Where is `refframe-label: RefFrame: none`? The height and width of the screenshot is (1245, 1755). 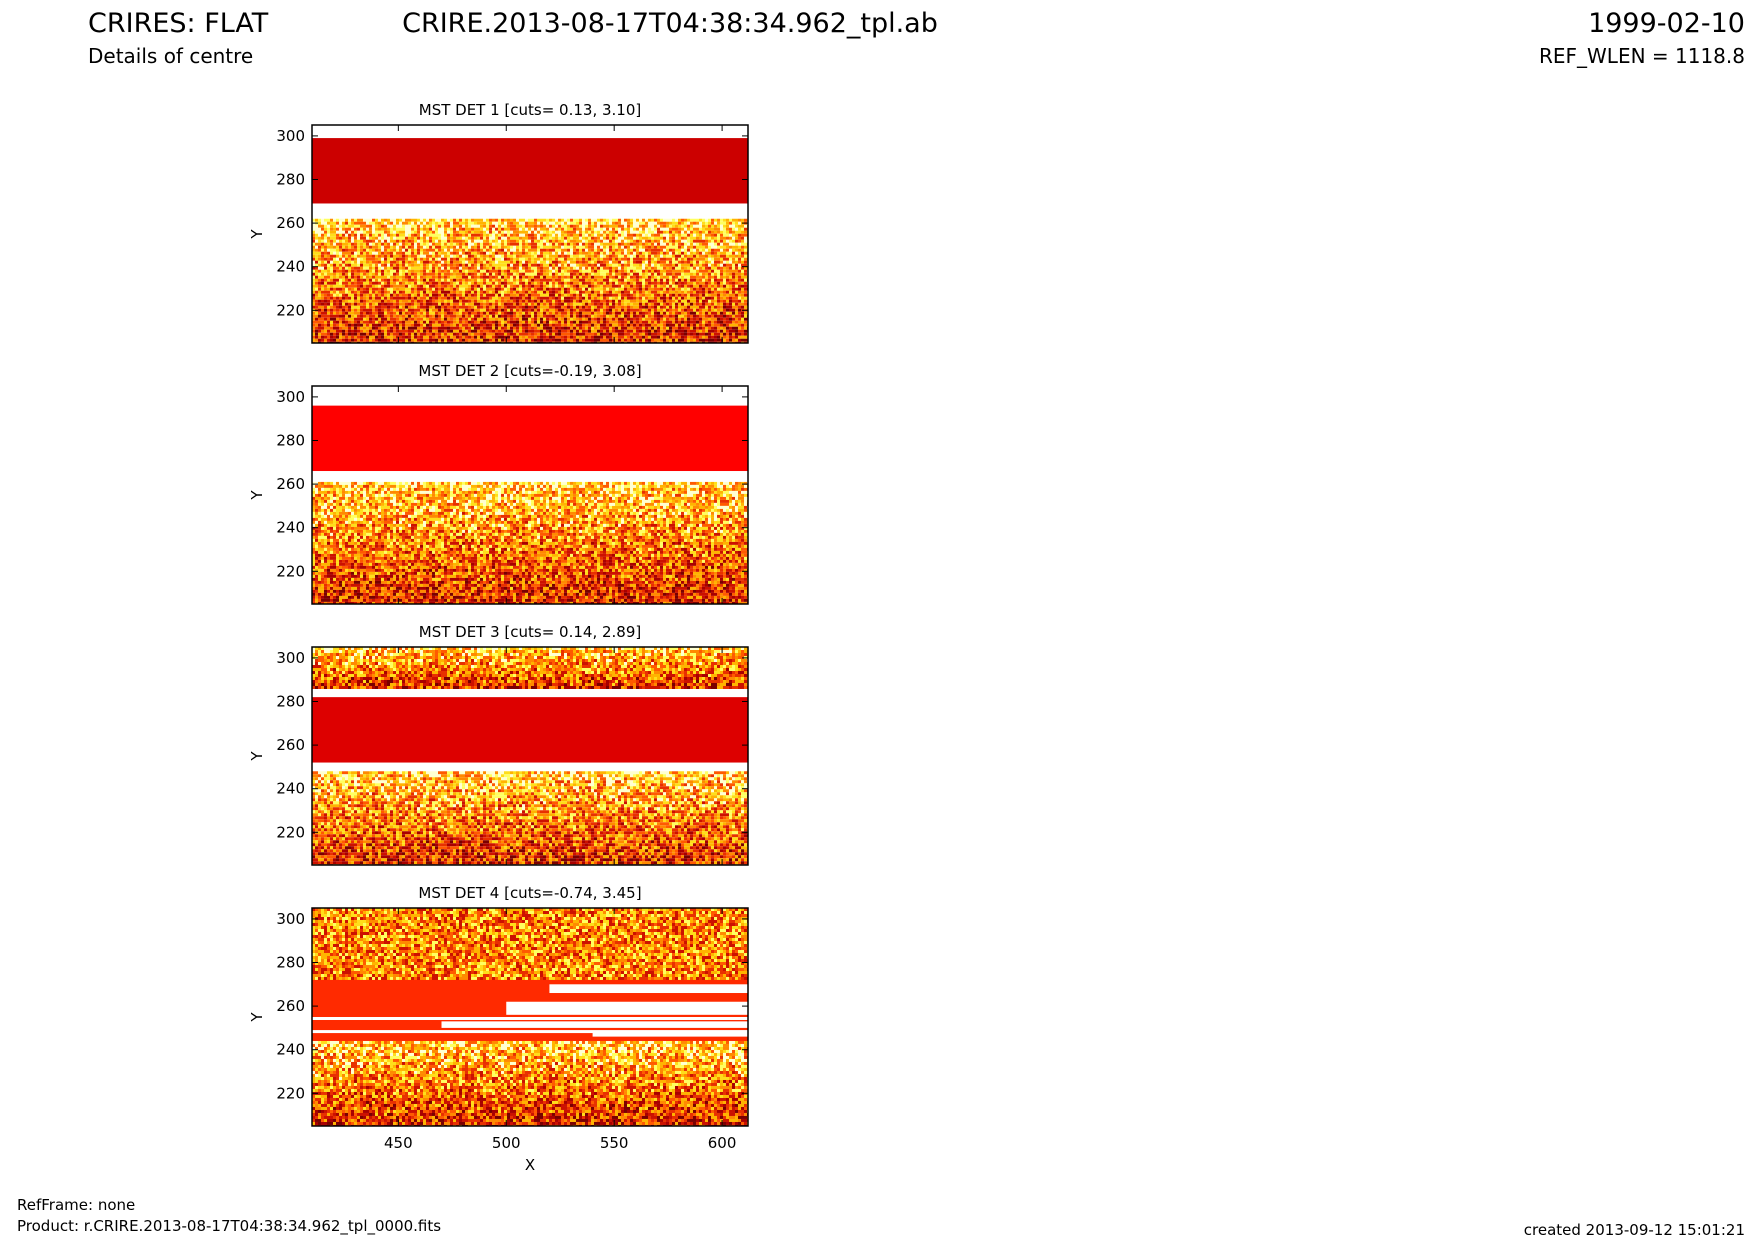 refframe-label: RefFrame: none is located at coordinates (76, 1205).